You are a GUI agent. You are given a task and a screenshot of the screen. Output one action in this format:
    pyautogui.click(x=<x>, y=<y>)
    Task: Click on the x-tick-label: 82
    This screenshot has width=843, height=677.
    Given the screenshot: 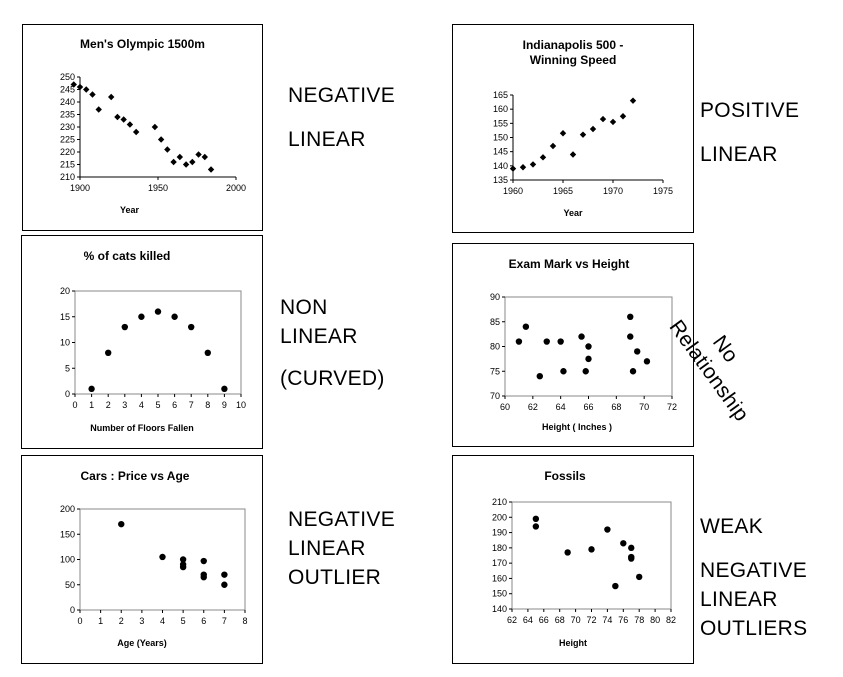 What is the action you would take?
    pyautogui.click(x=671, y=620)
    